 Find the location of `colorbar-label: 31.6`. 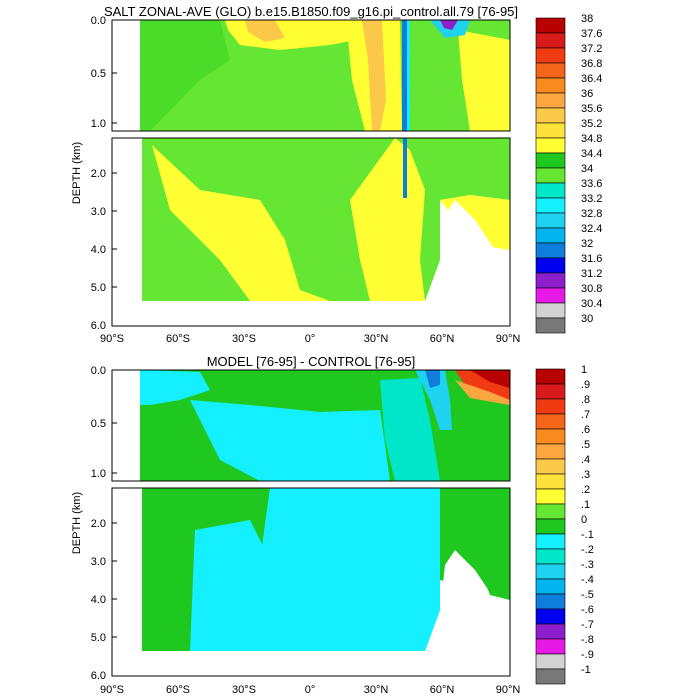

colorbar-label: 31.6 is located at coordinates (591, 259).